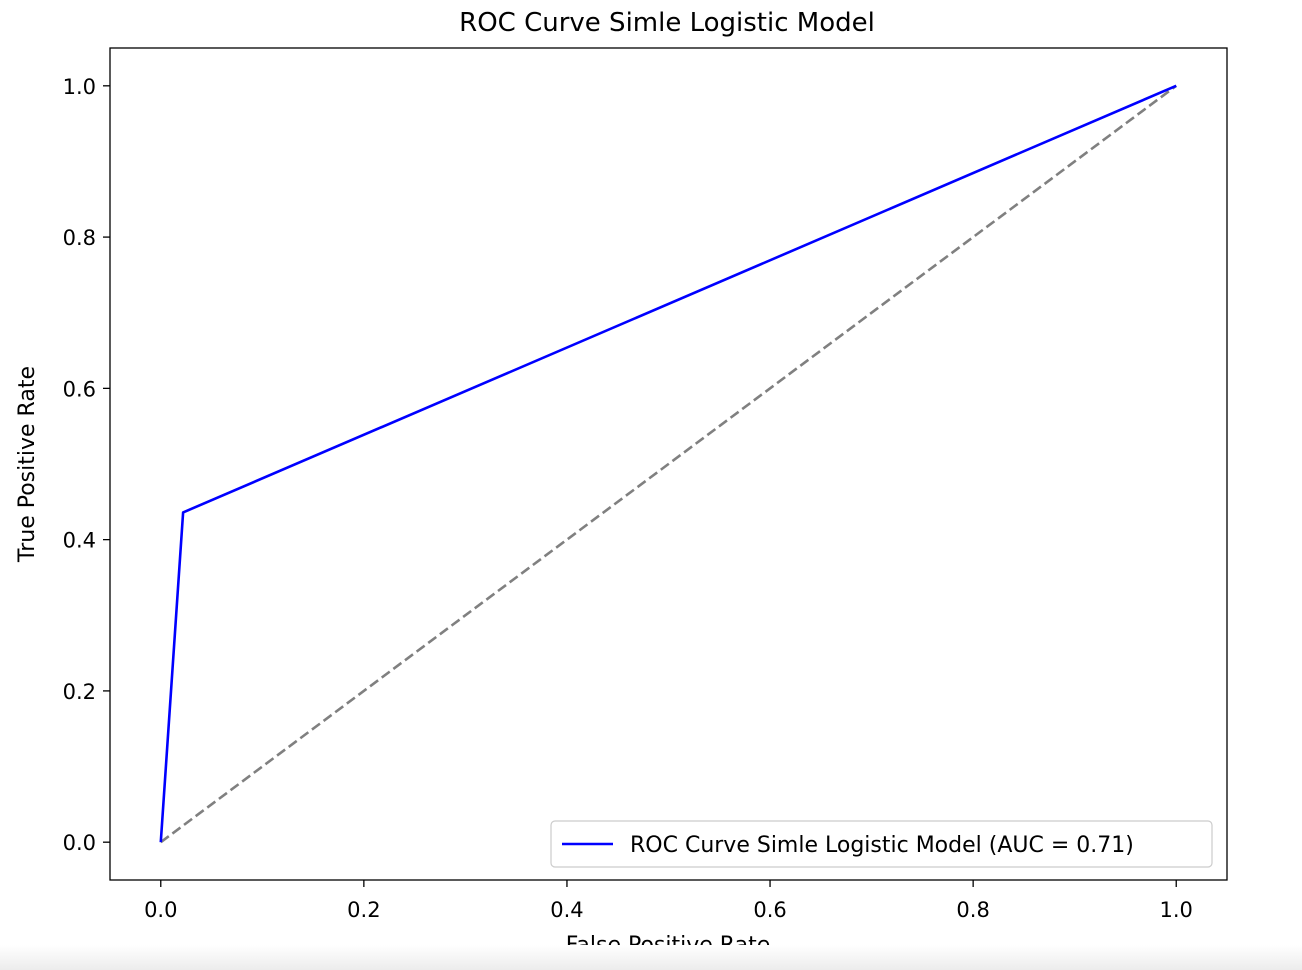  Describe the element at coordinates (668, 901) in the screenshot. I see `x-axis-ticks: 0.0 0.2 0.4 0.6 0.8 1.0` at that location.